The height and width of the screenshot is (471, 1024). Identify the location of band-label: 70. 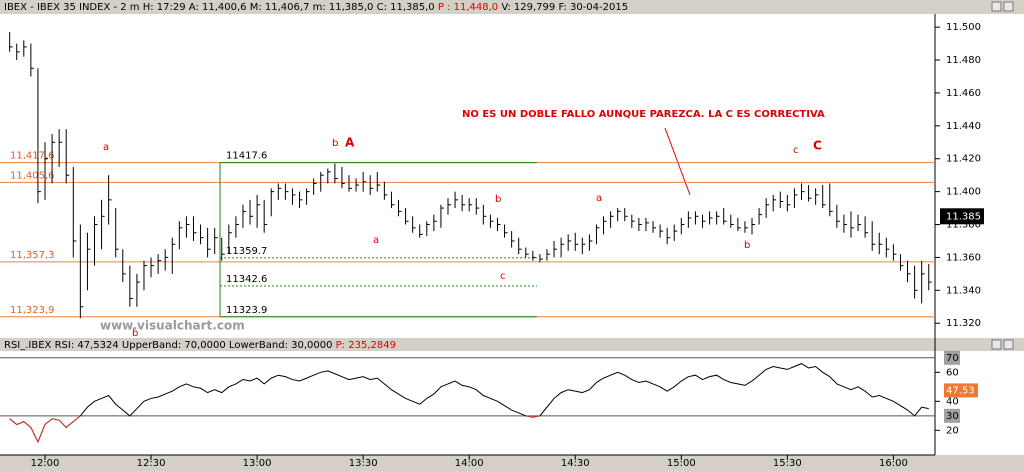
(952, 358).